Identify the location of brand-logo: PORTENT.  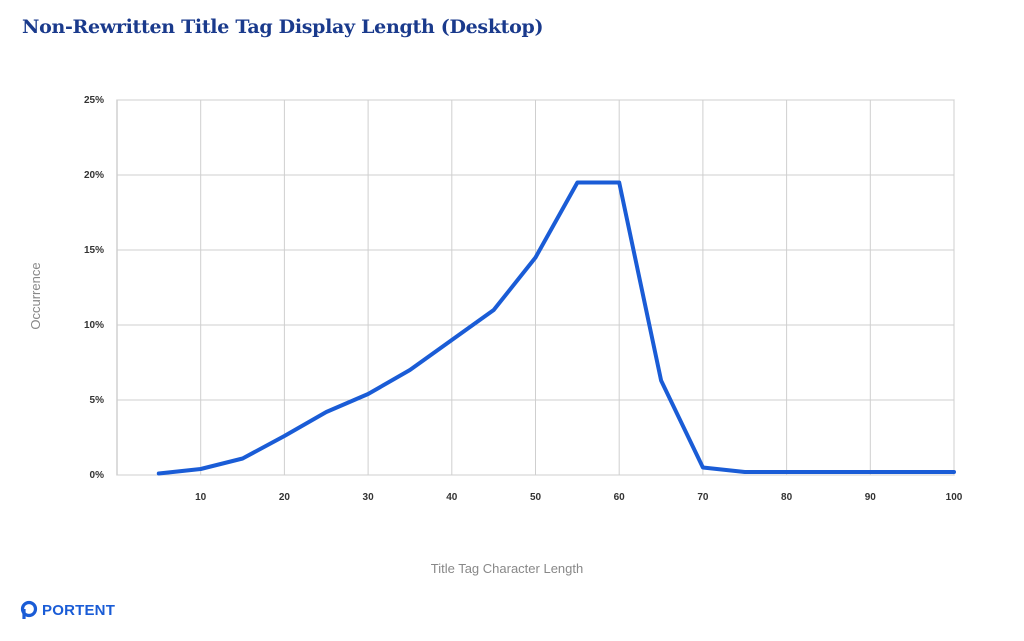
(67, 610).